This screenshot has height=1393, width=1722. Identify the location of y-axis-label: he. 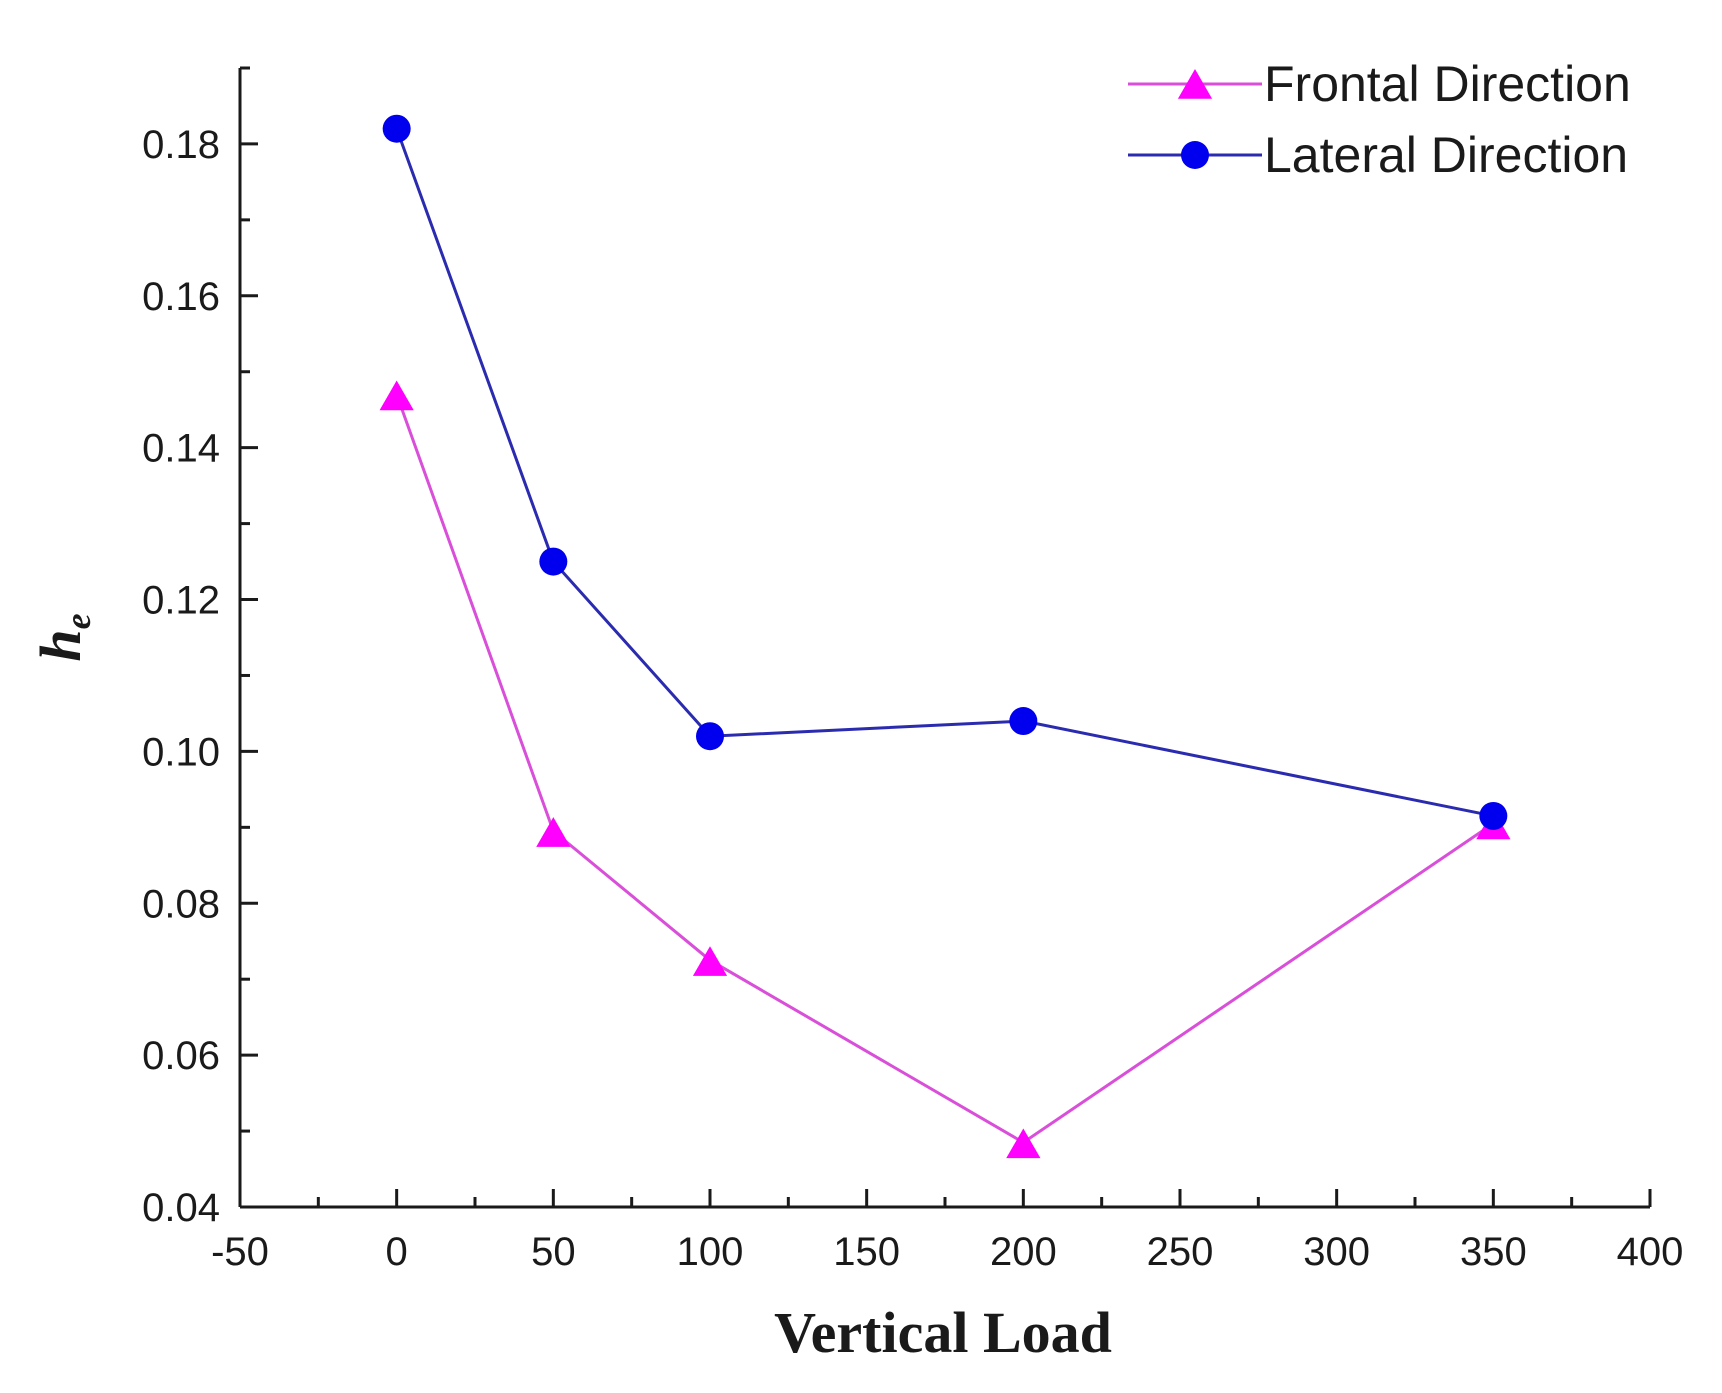
(63, 637).